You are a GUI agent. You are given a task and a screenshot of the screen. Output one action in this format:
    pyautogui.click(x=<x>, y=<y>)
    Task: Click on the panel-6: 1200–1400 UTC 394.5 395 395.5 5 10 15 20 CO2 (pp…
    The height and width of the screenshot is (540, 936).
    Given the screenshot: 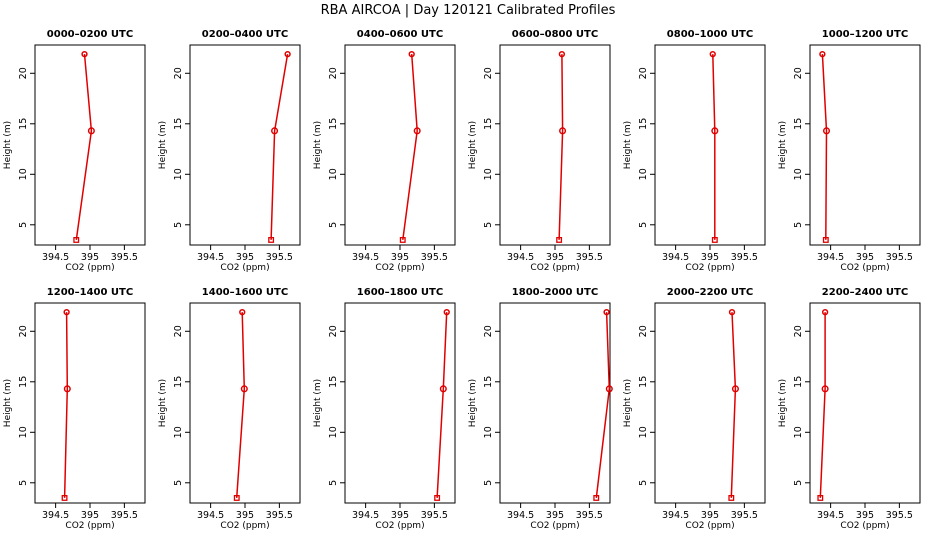 What is the action you would take?
    pyautogui.click(x=74, y=409)
    